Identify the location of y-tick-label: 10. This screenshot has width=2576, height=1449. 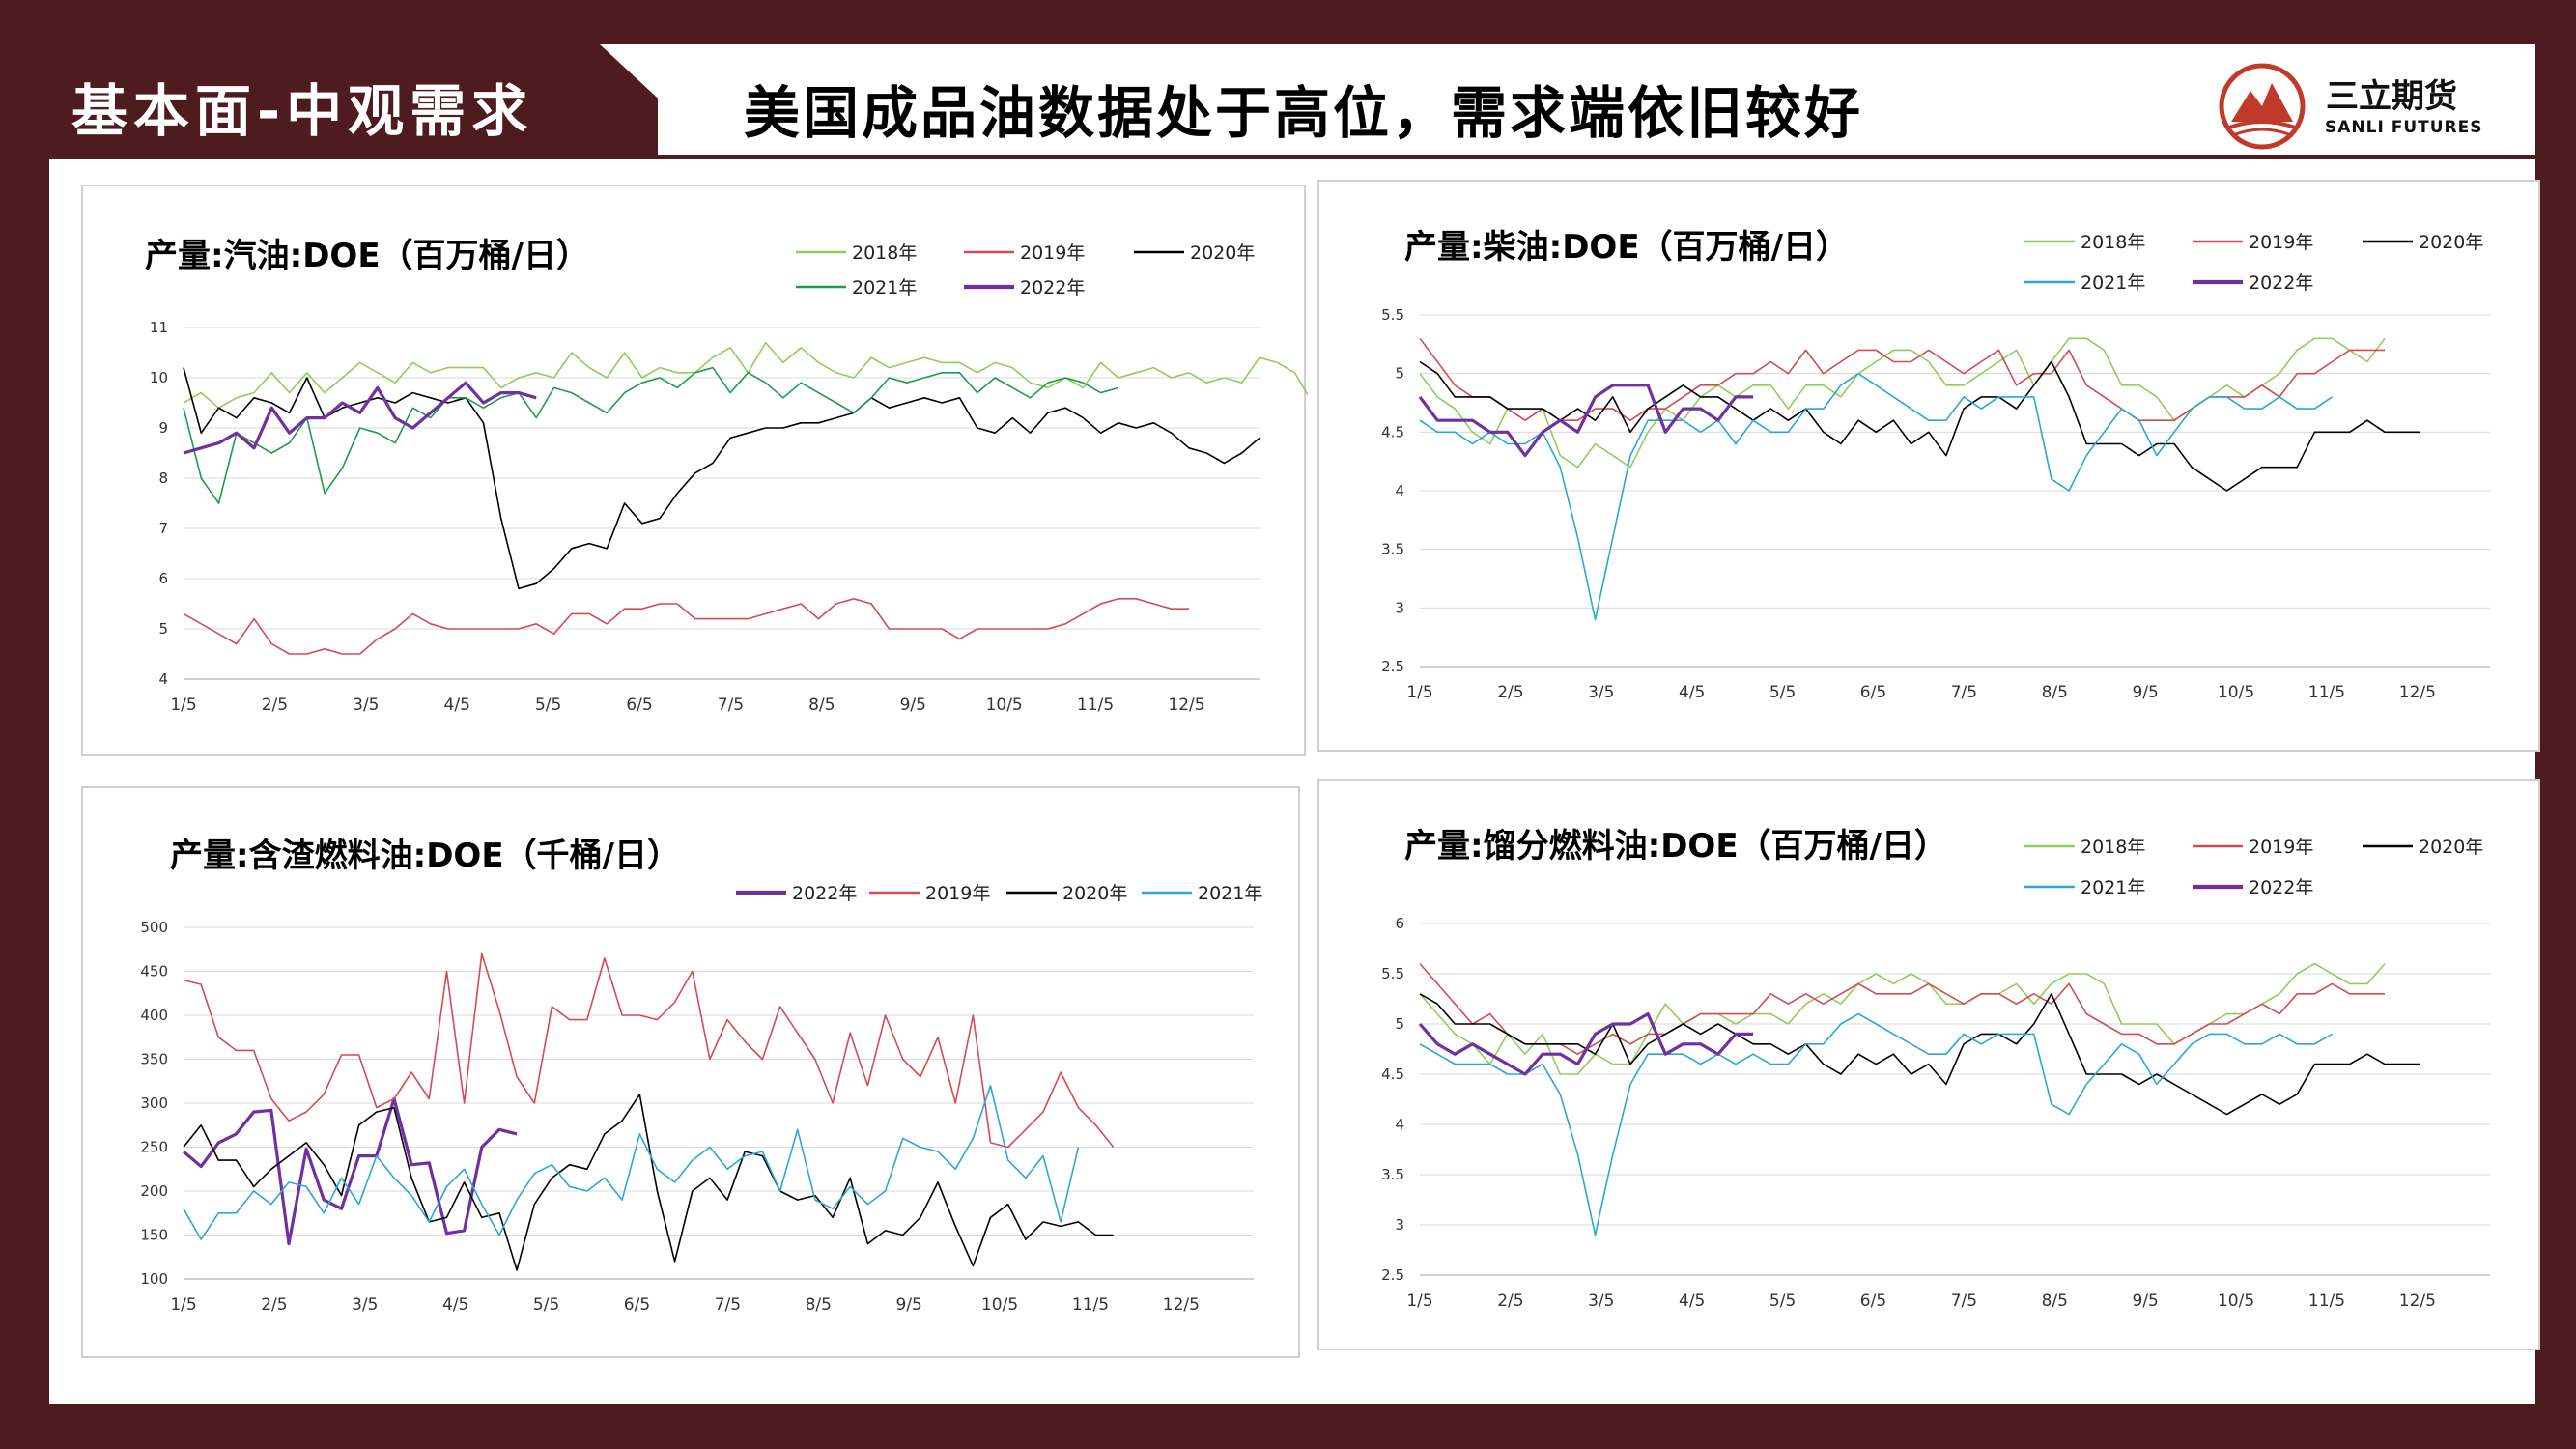
(159, 377).